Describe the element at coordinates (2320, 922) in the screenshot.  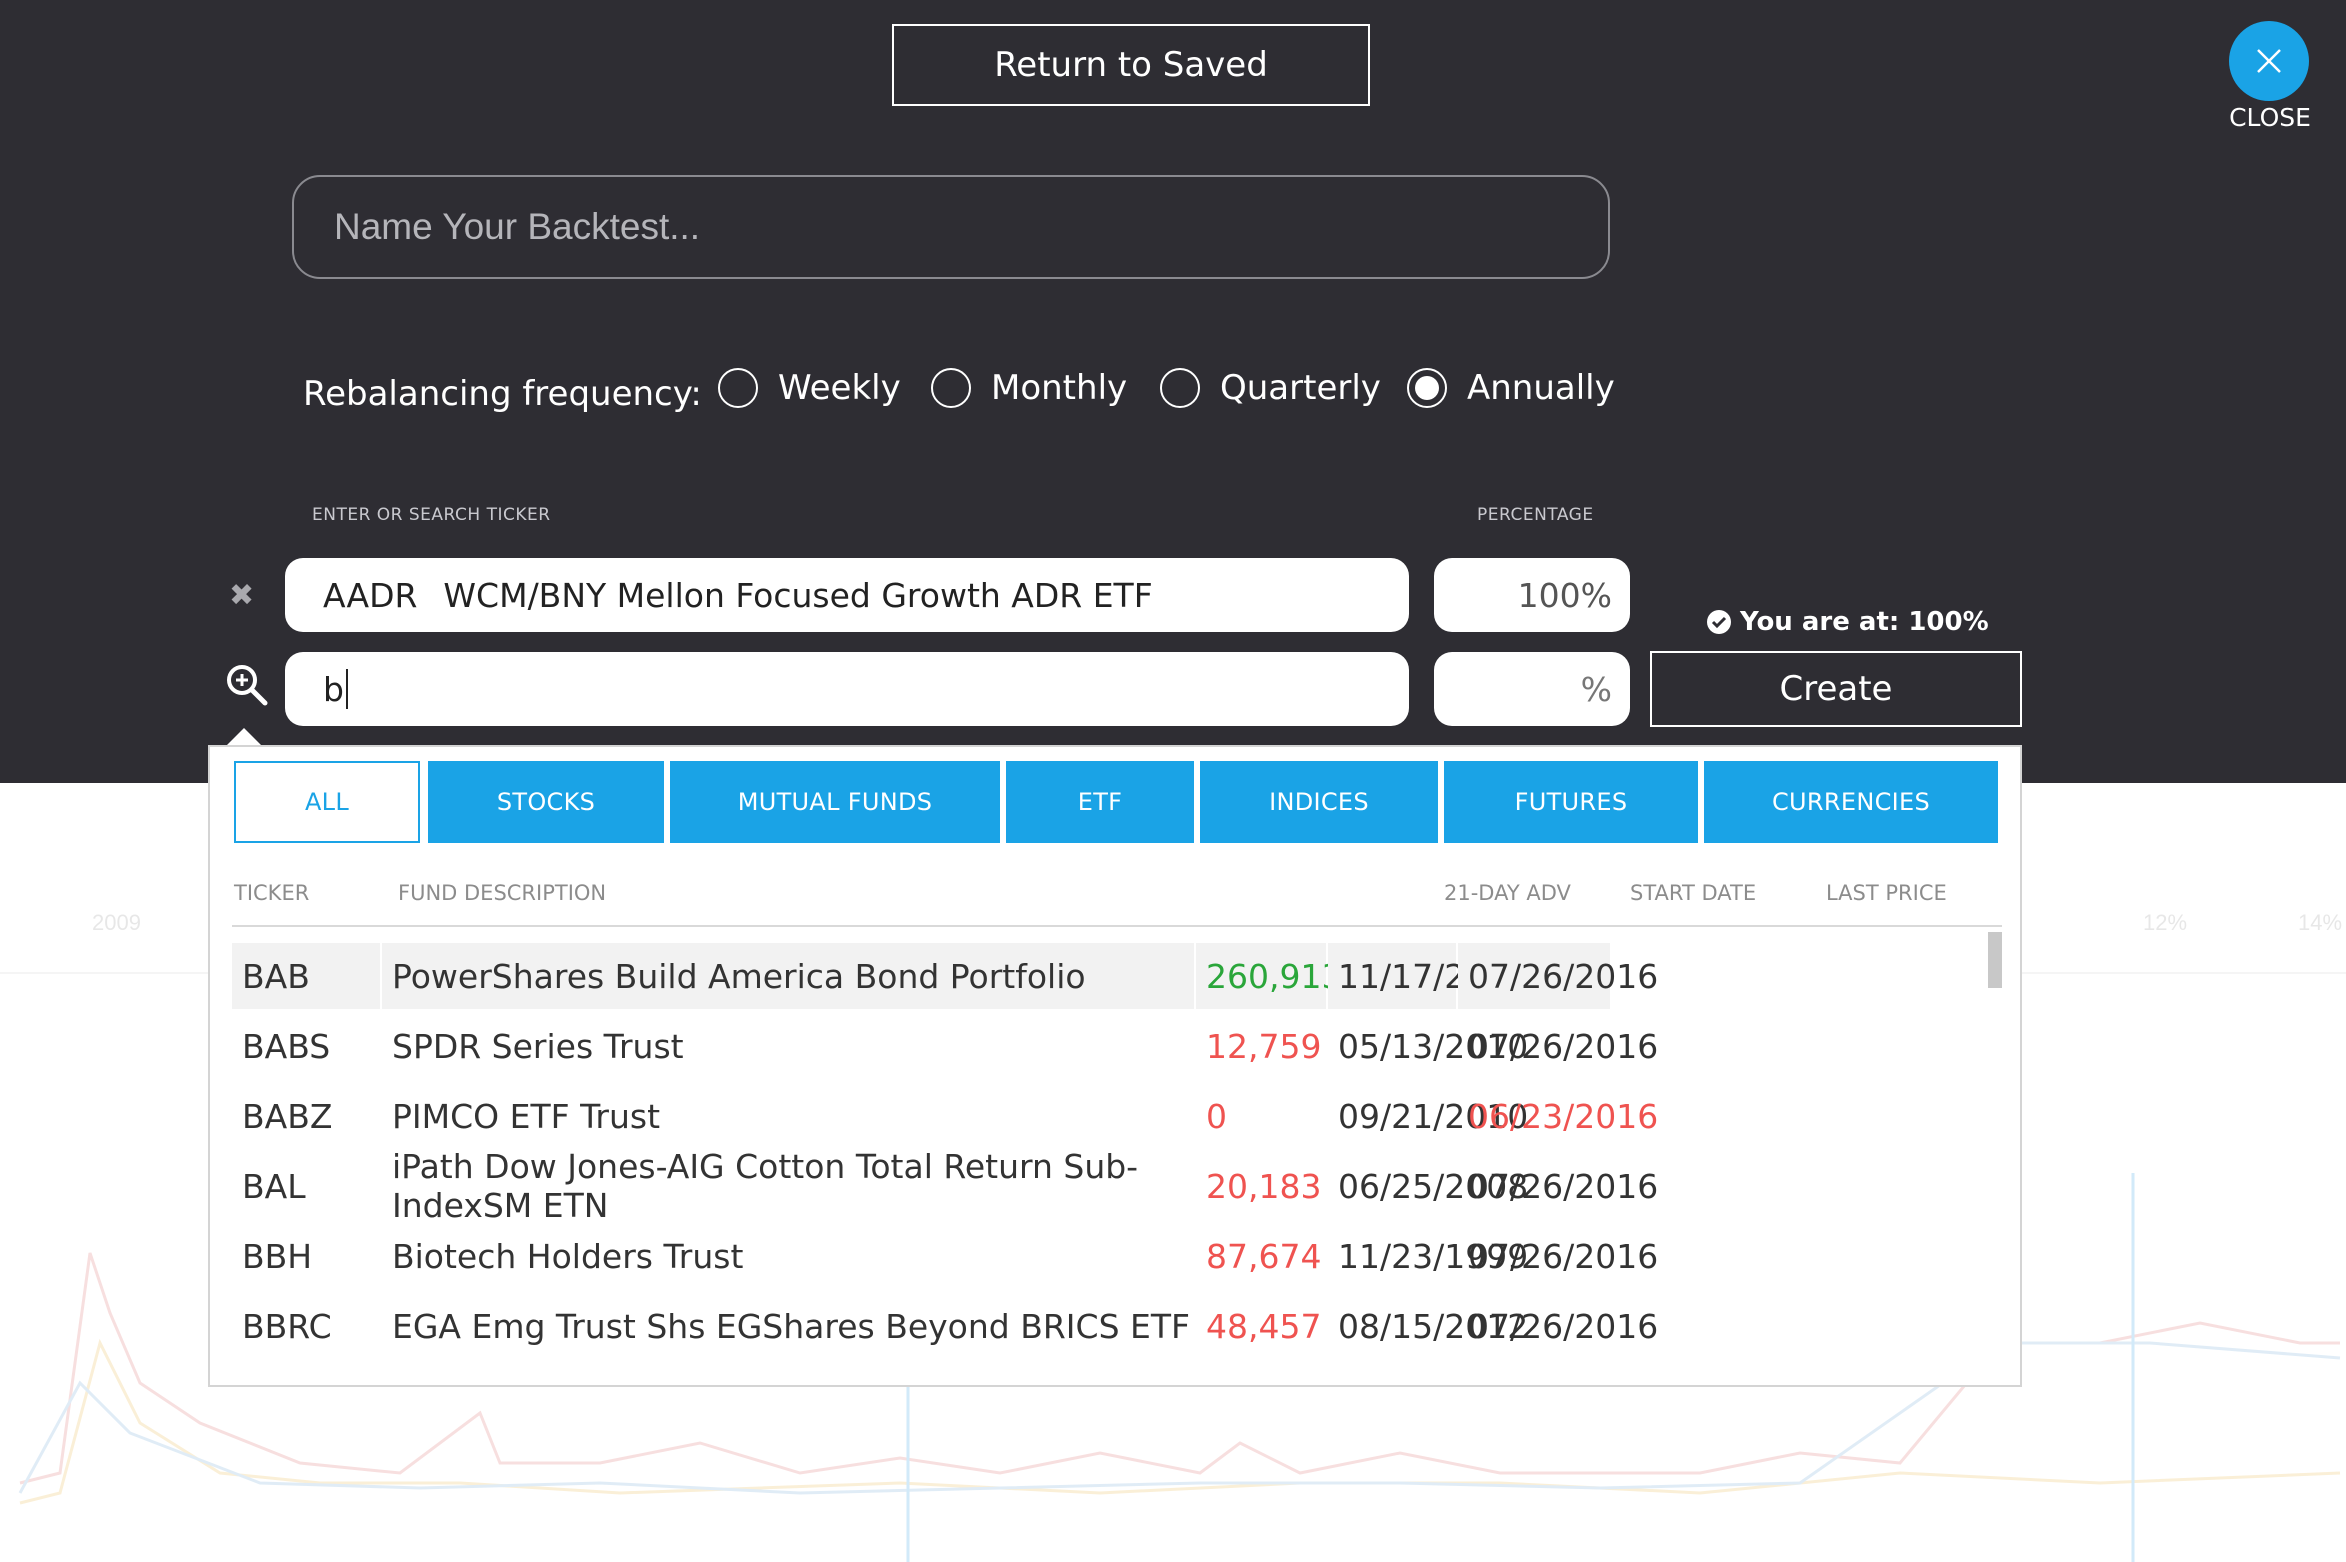
I see `chart-y-label-14: 14%` at that location.